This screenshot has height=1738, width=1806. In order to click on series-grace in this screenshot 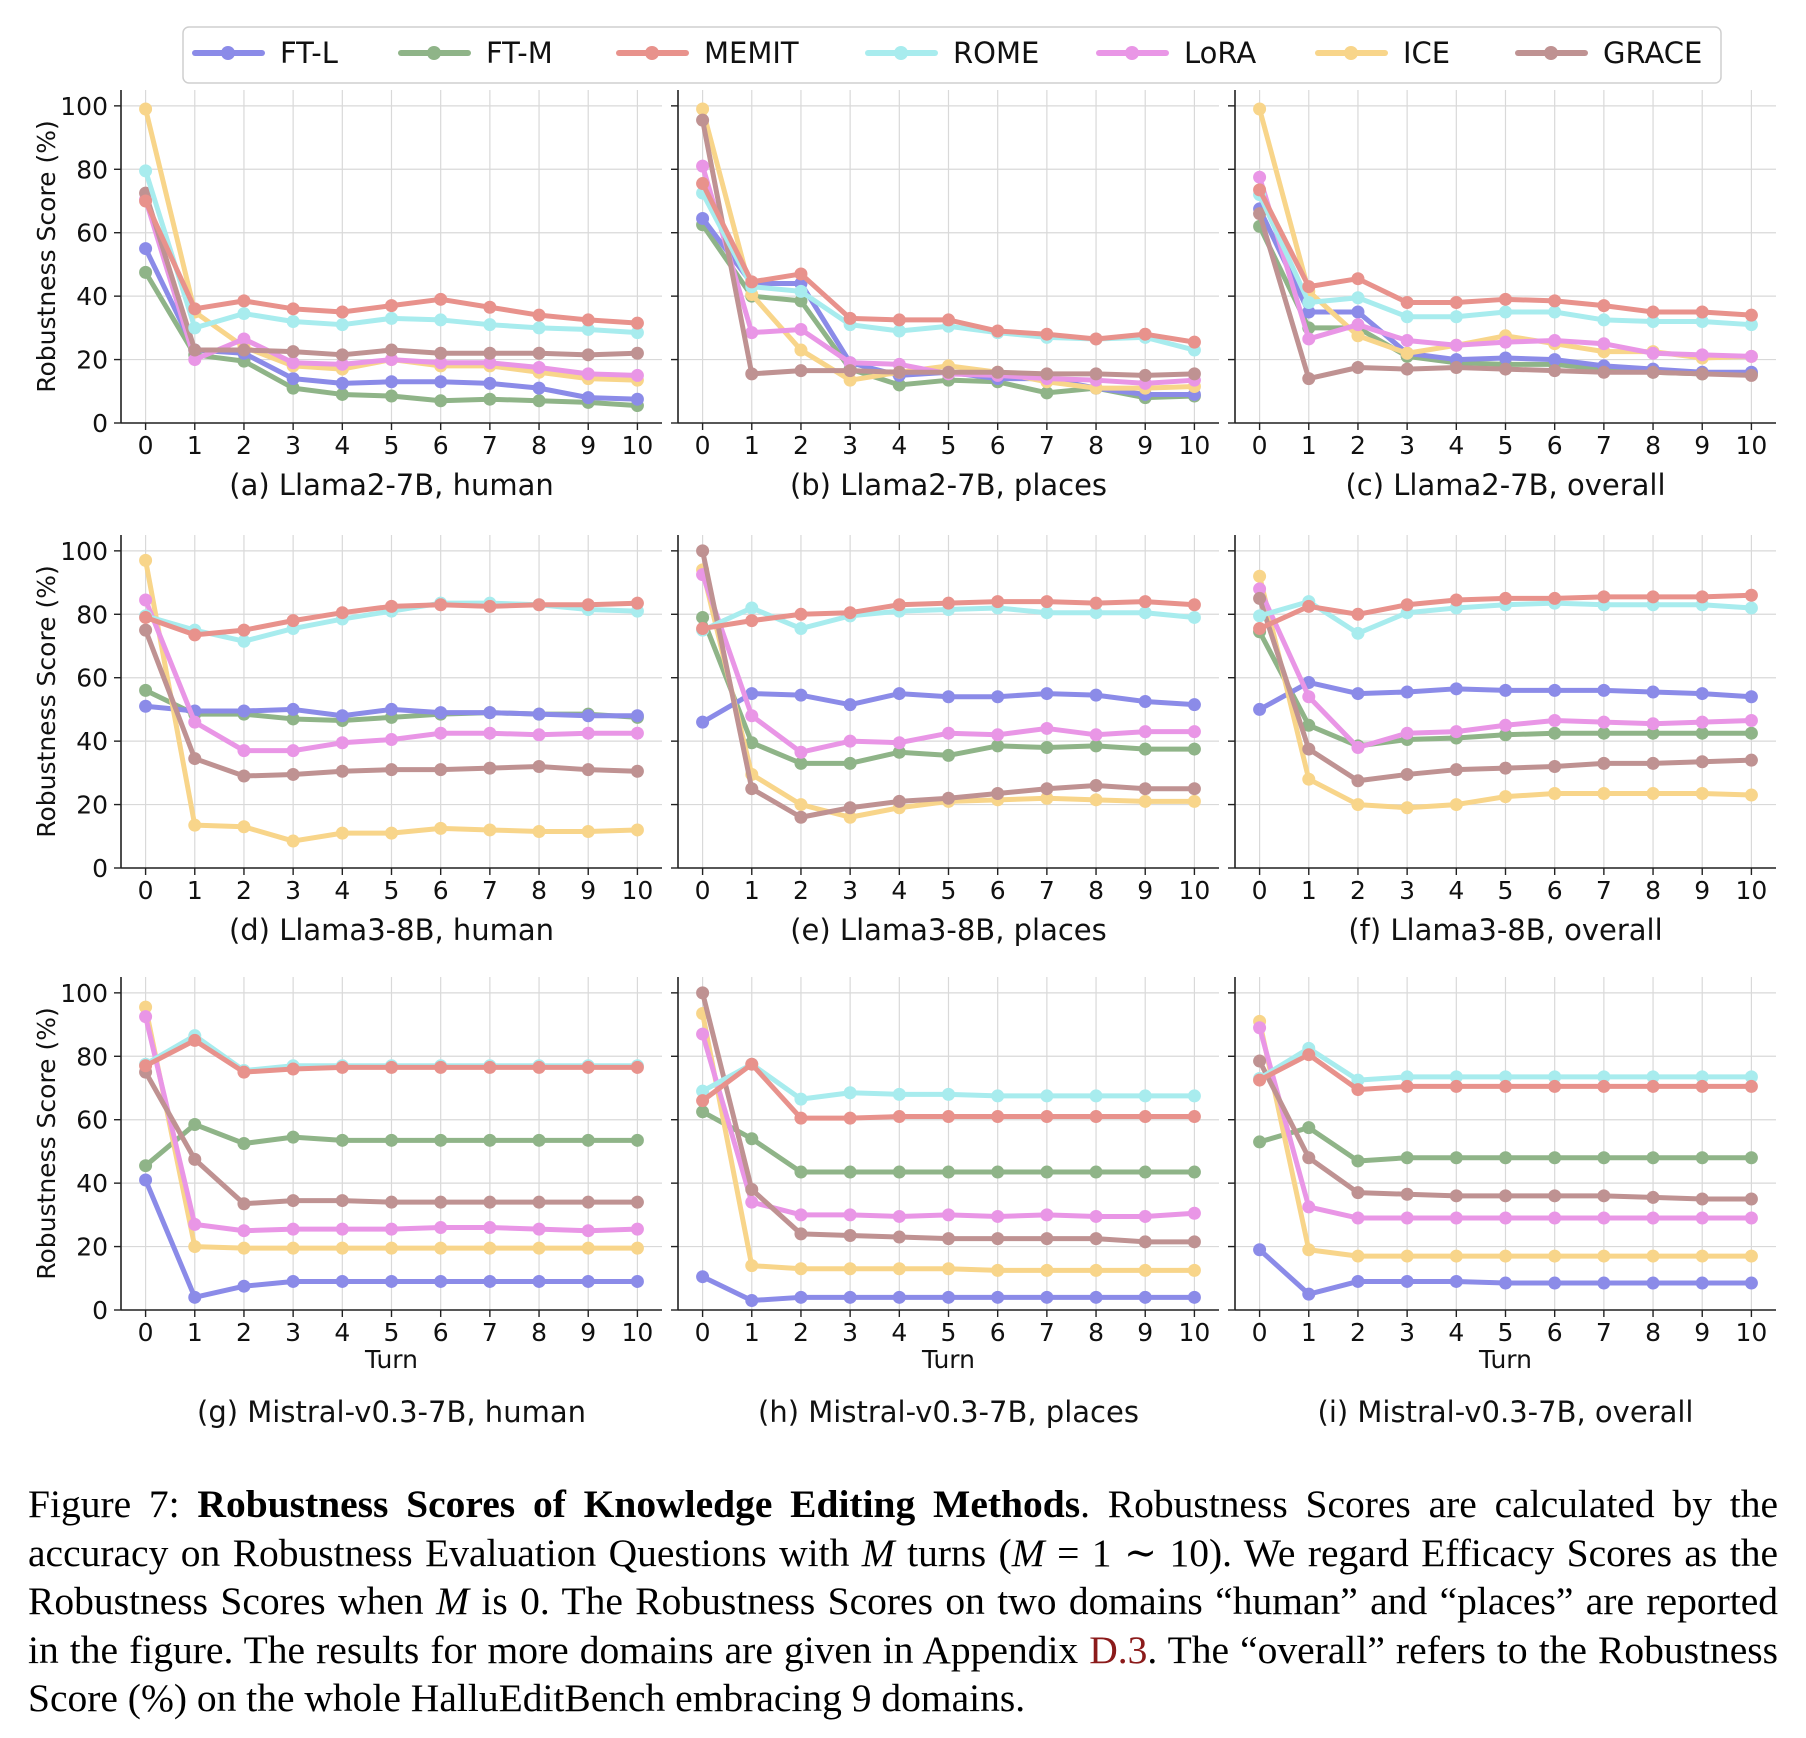, I will do `click(948, 684)`.